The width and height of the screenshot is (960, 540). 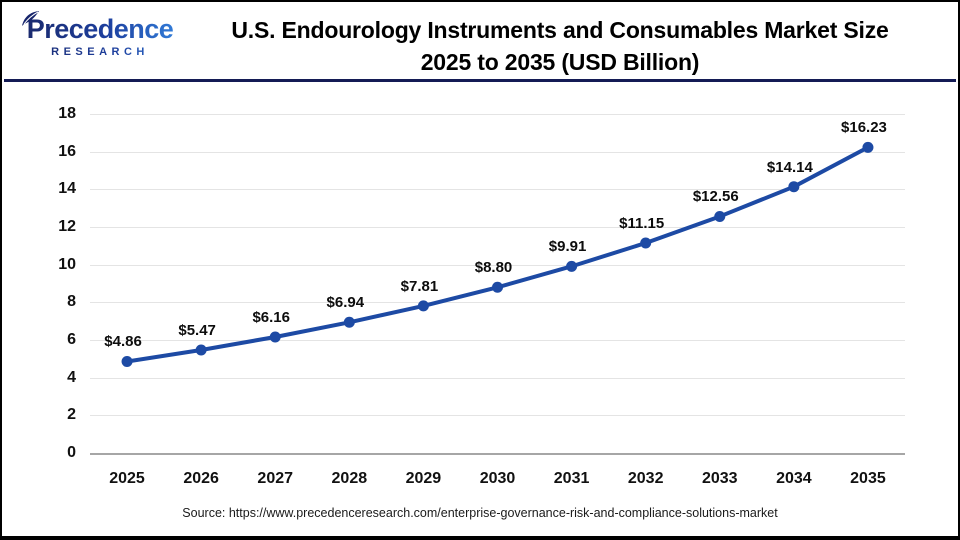 What do you see at coordinates (497, 478) in the screenshot?
I see `x-tick-label: 2030` at bounding box center [497, 478].